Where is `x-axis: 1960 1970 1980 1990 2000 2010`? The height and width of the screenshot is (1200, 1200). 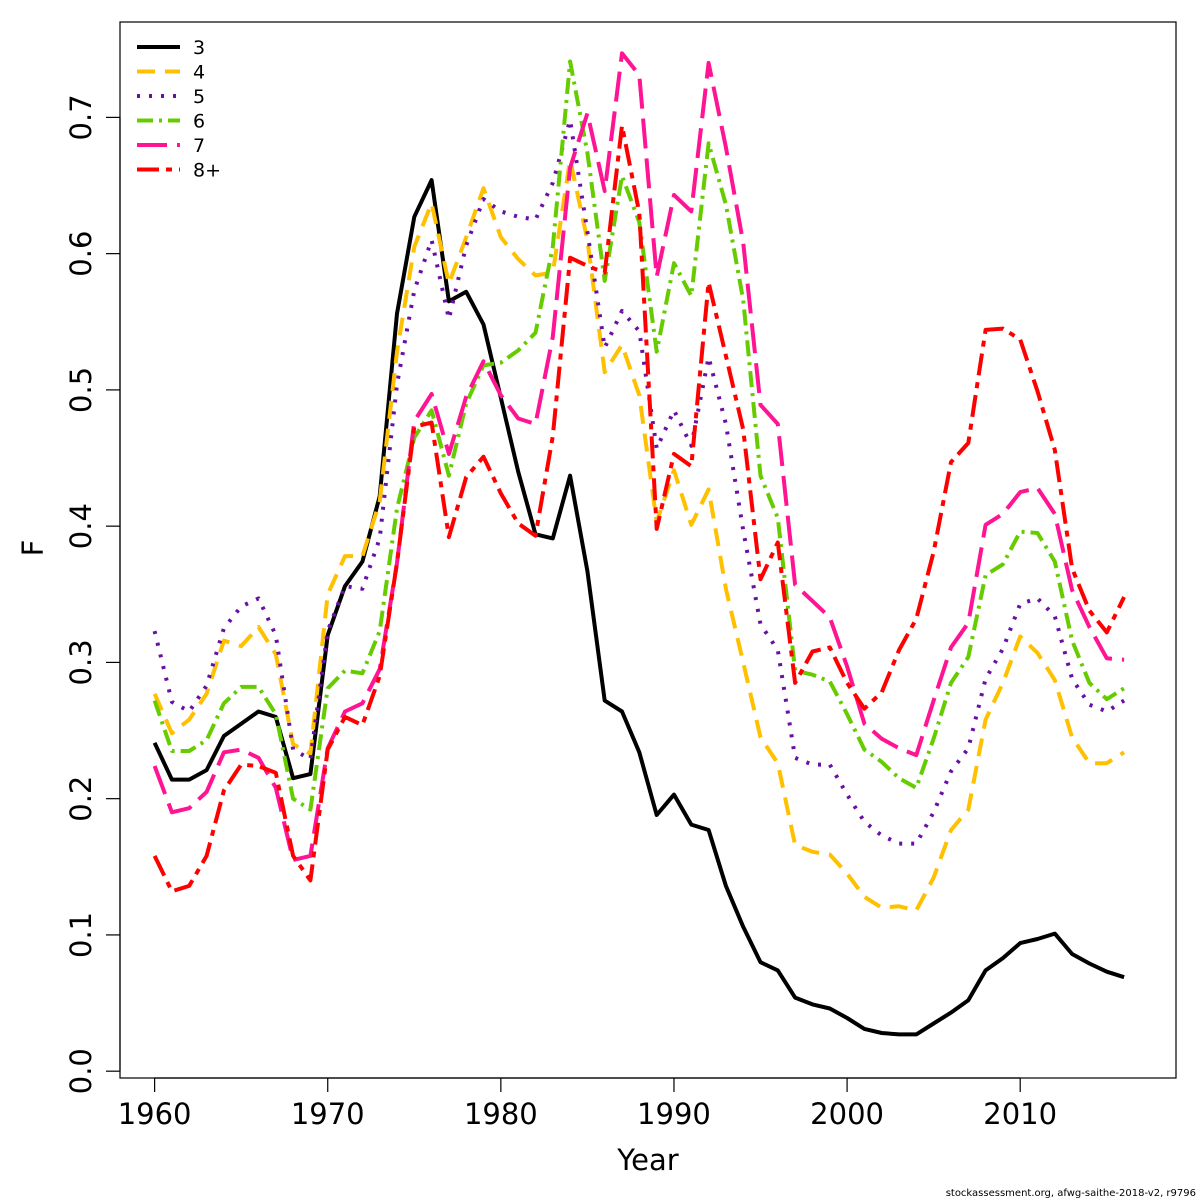 x-axis: 1960 1970 1980 1990 2000 2010 is located at coordinates (587, 1104).